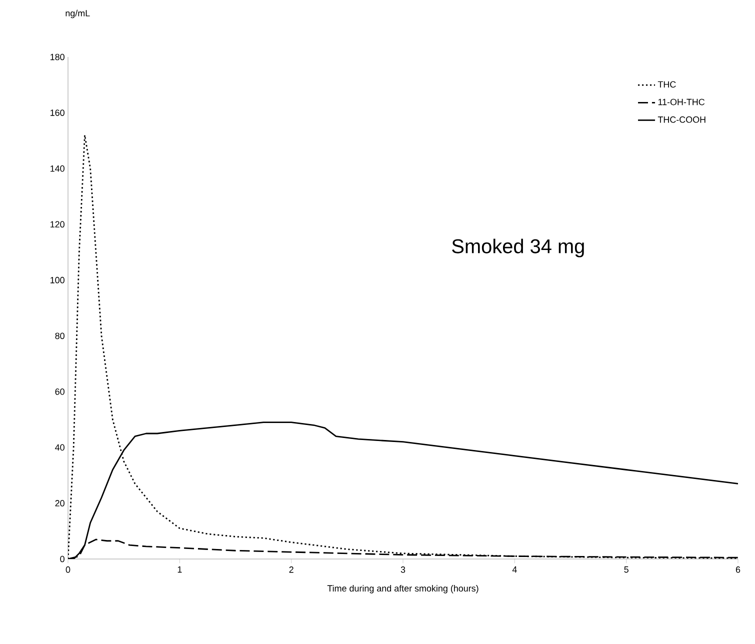 The height and width of the screenshot is (644, 755). What do you see at coordinates (738, 569) in the screenshot?
I see `x-tick-label: 6` at bounding box center [738, 569].